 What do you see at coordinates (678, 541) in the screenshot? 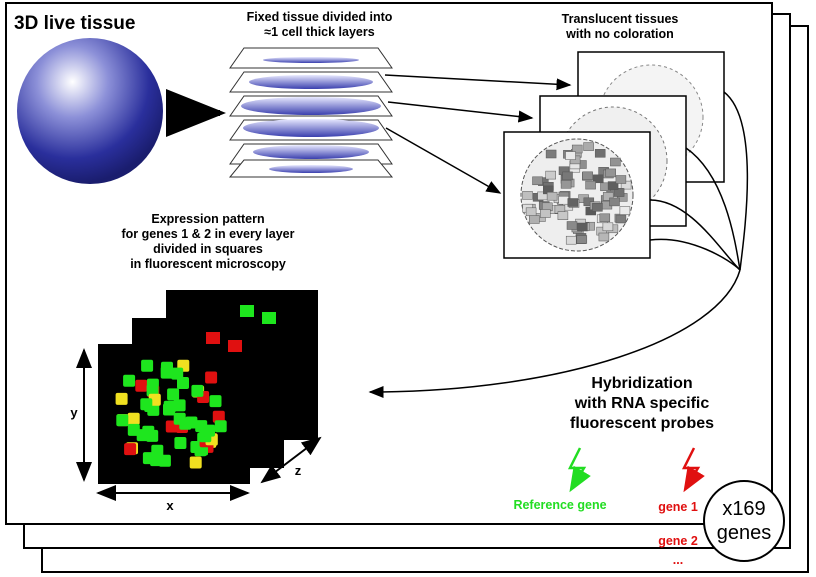
I see `gene2-label: gene 2` at bounding box center [678, 541].